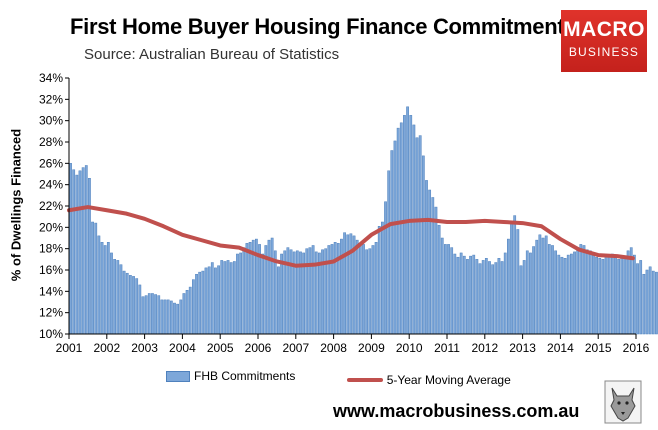 The image size is (658, 430). I want to click on website-url: www.macrobusiness.com.au, so click(456, 411).